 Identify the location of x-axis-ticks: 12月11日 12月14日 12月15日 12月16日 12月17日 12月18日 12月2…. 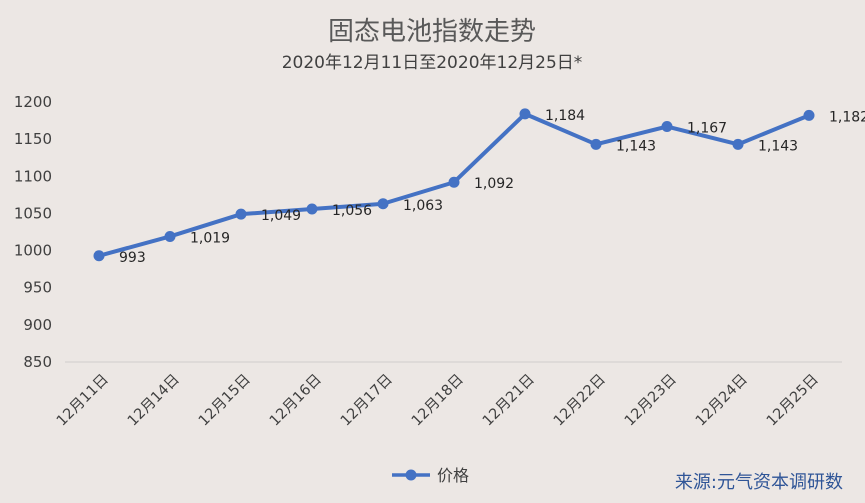
(438, 401).